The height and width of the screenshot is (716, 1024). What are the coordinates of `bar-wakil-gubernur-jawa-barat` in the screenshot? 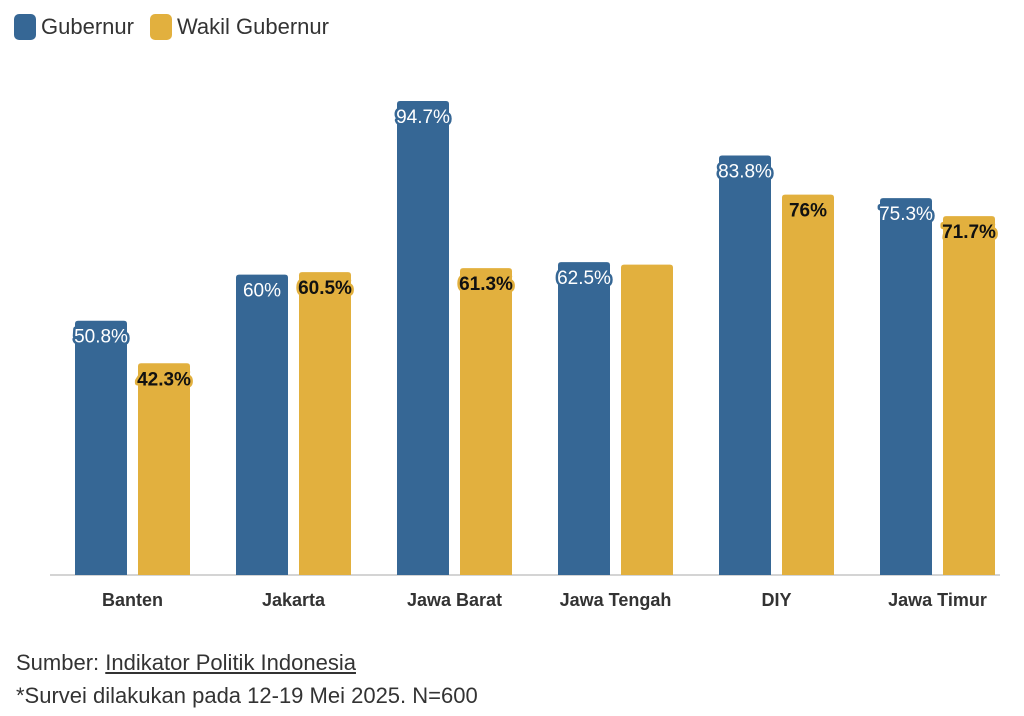 It's located at (486, 421).